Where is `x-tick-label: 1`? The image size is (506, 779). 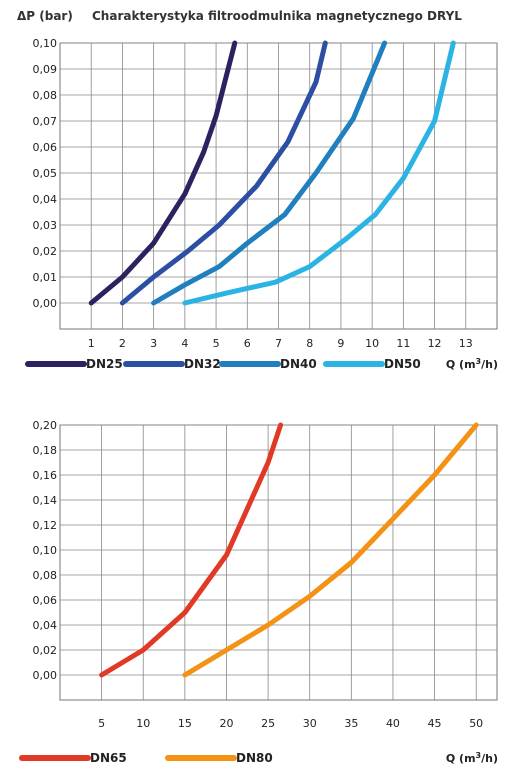
x-tick-label: 1 is located at coordinates (91, 343).